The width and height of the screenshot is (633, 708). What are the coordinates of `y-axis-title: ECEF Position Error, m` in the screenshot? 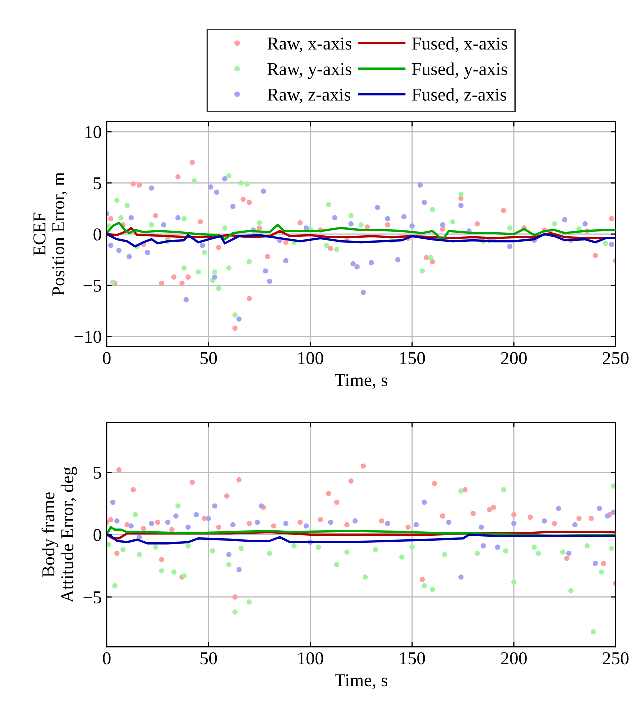 It's located at (51, 234).